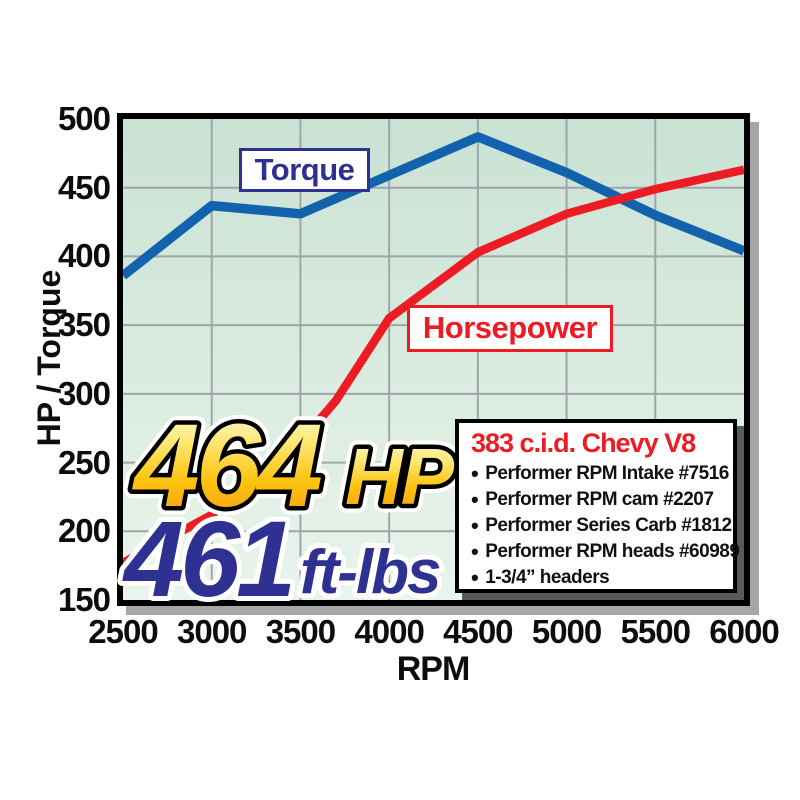  Describe the element at coordinates (389, 631) in the screenshot. I see `x-tick-label: 4000` at that location.